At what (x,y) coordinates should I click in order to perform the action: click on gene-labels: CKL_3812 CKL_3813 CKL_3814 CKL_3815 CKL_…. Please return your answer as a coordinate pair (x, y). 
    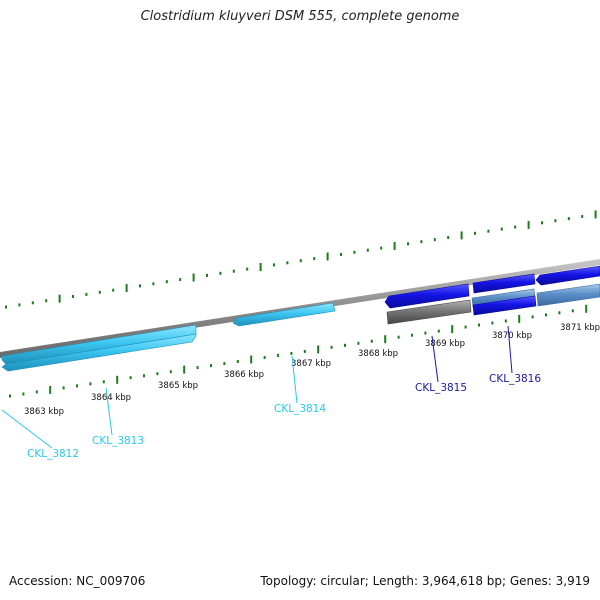
    Looking at the image, I should click on (284, 416).